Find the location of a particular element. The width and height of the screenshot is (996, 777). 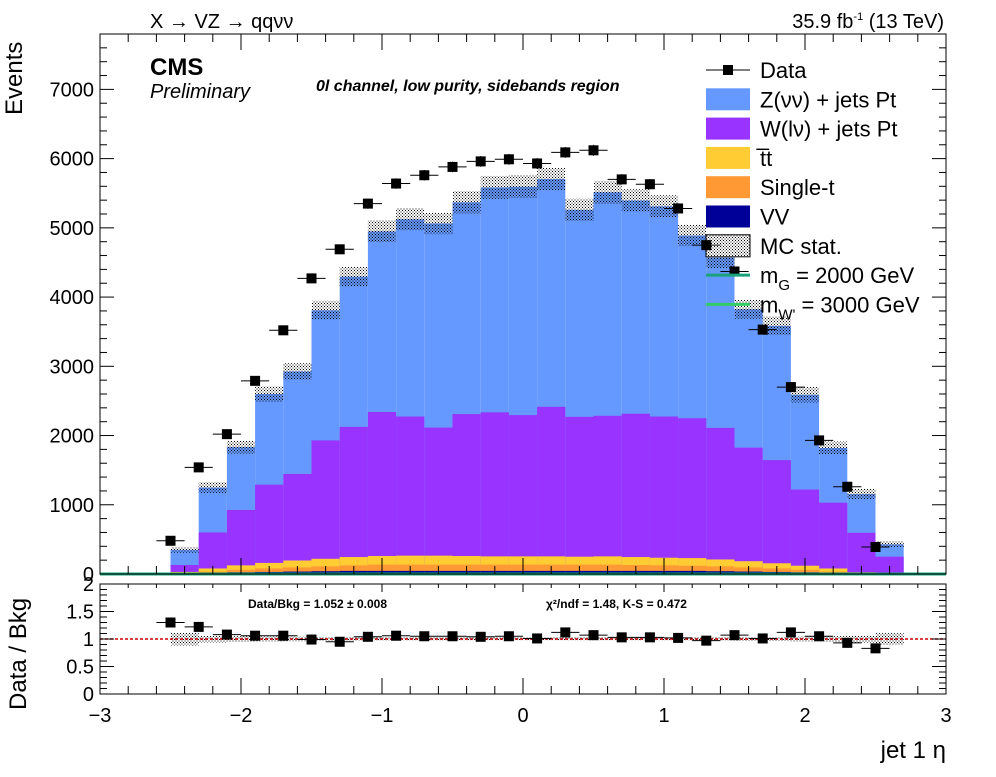

legend-label: VV is located at coordinates (775, 217).